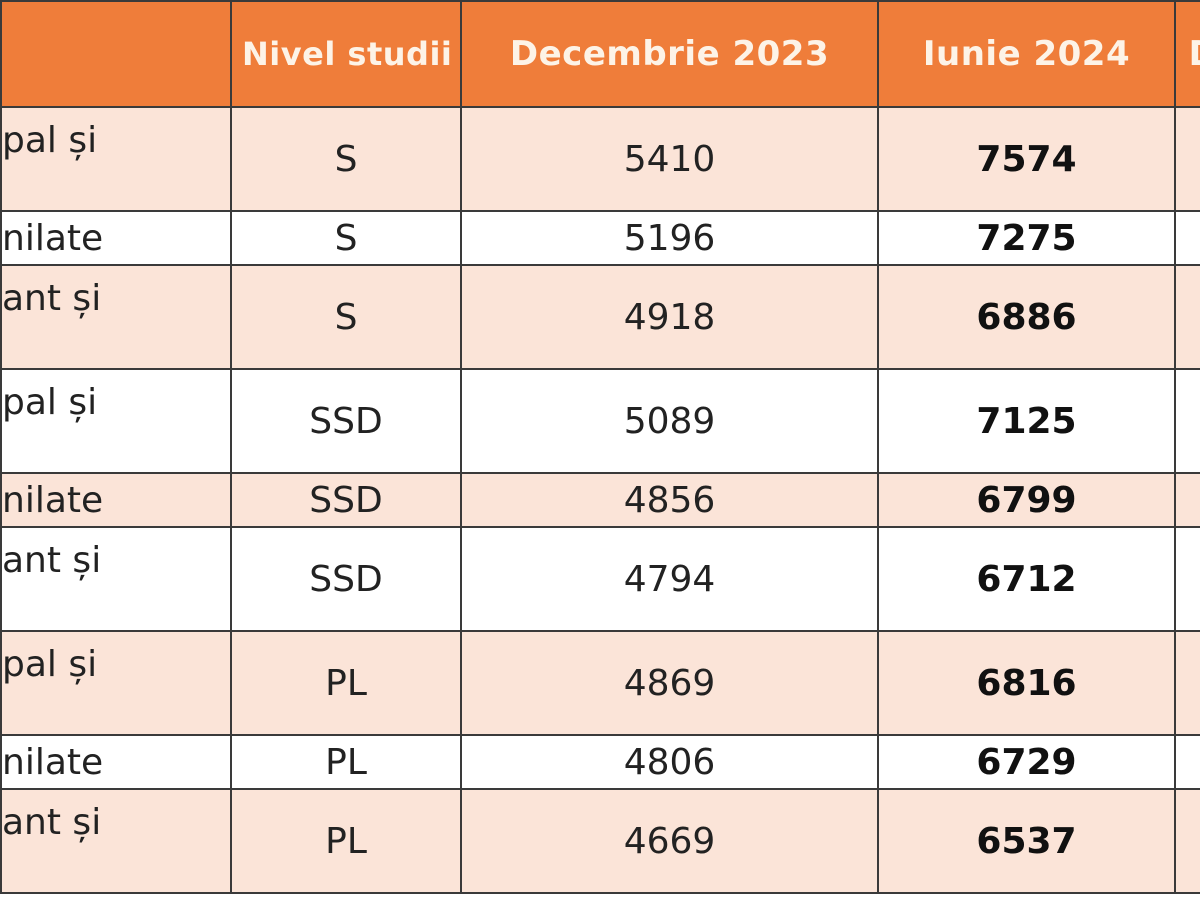 This screenshot has width=1200, height=900. I want to click on cell-iun: 7574, so click(1026, 159).